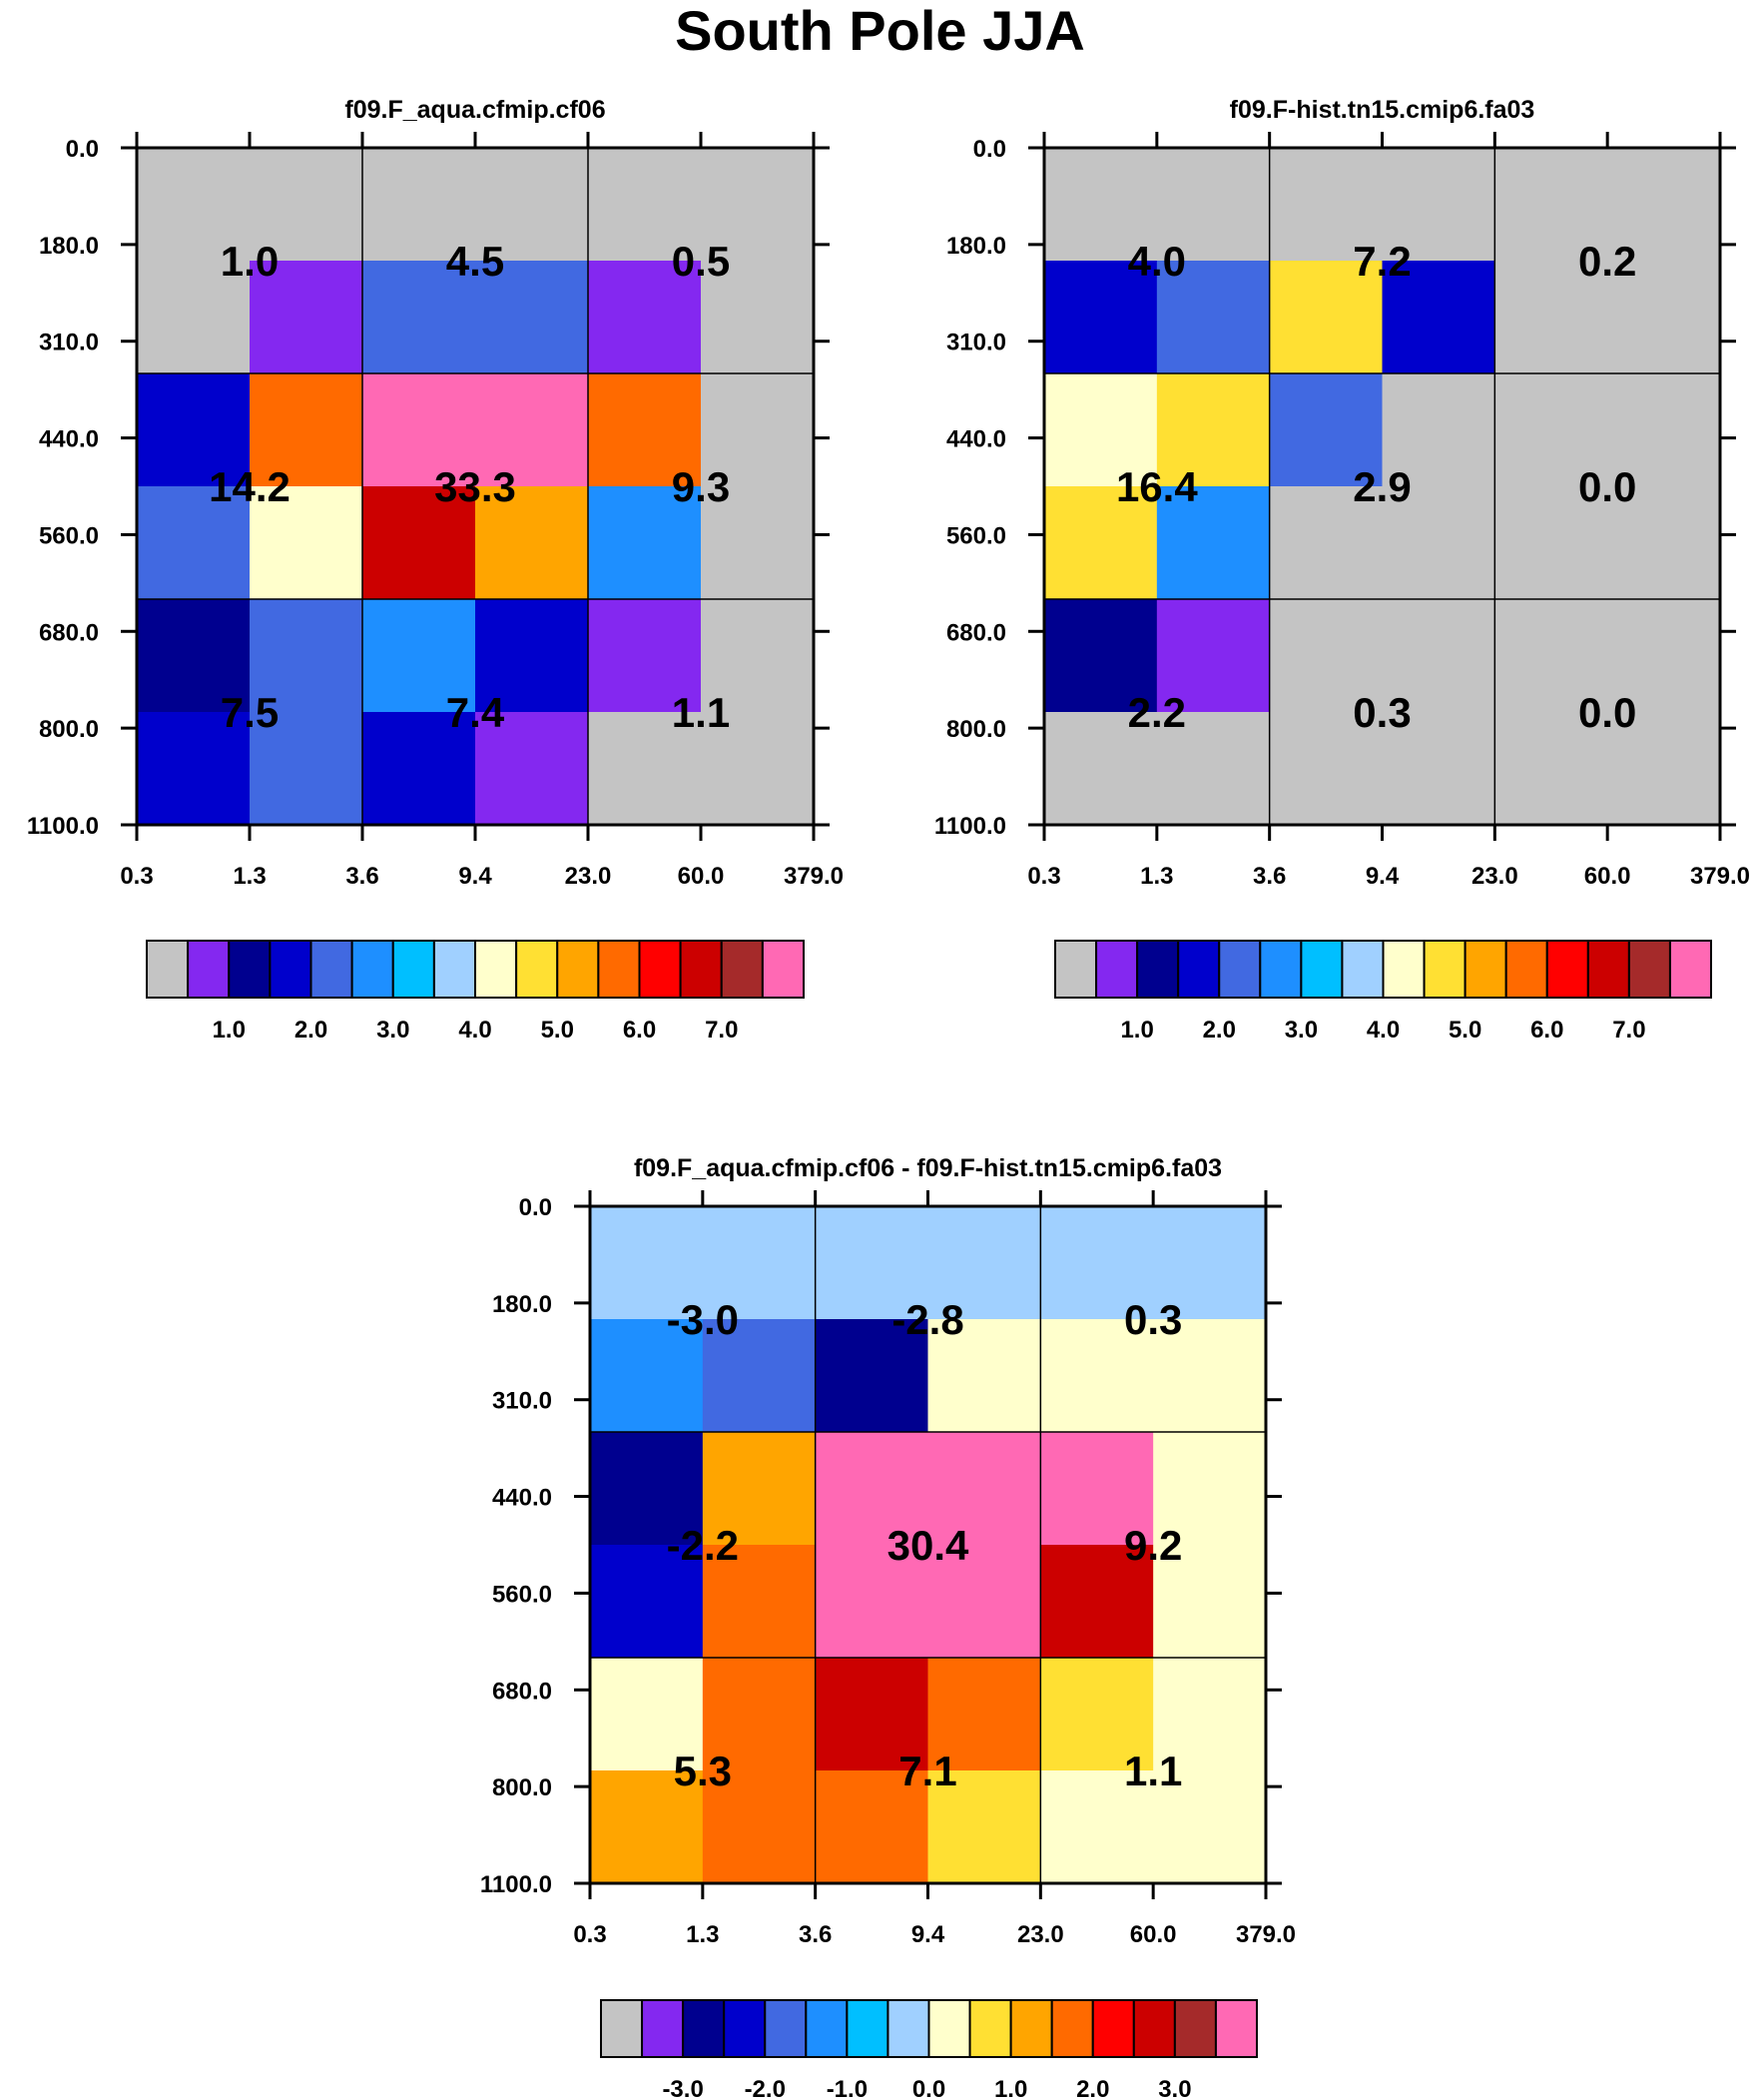 This screenshot has height=2100, width=1760. Describe the element at coordinates (928, 1545) in the screenshot. I see `cell-value-label: 30.4` at that location.